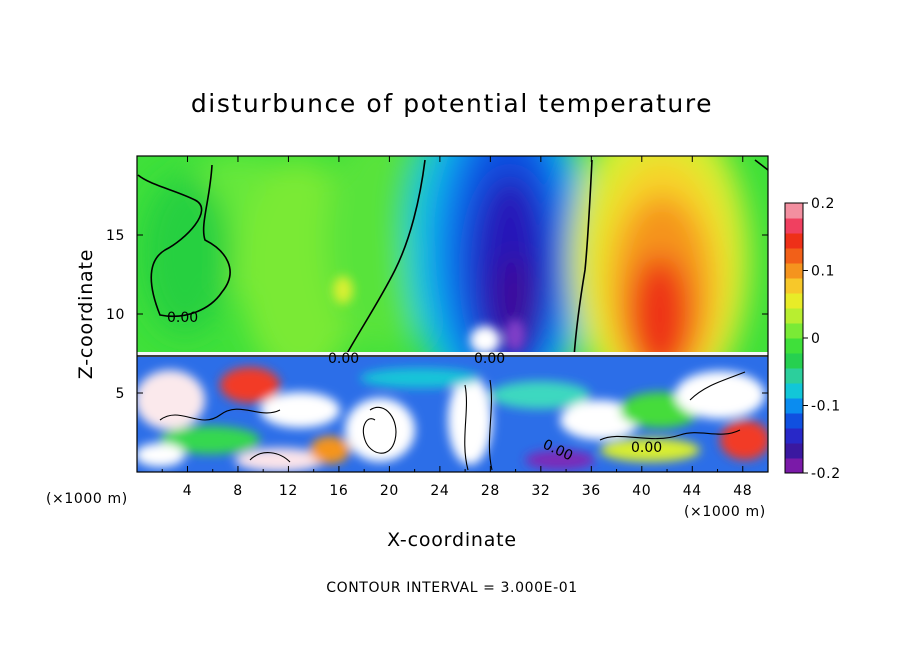 Image resolution: width=904 pixels, height=654 pixels. What do you see at coordinates (439, 491) in the screenshot?
I see `x-tick-label: 24` at bounding box center [439, 491].